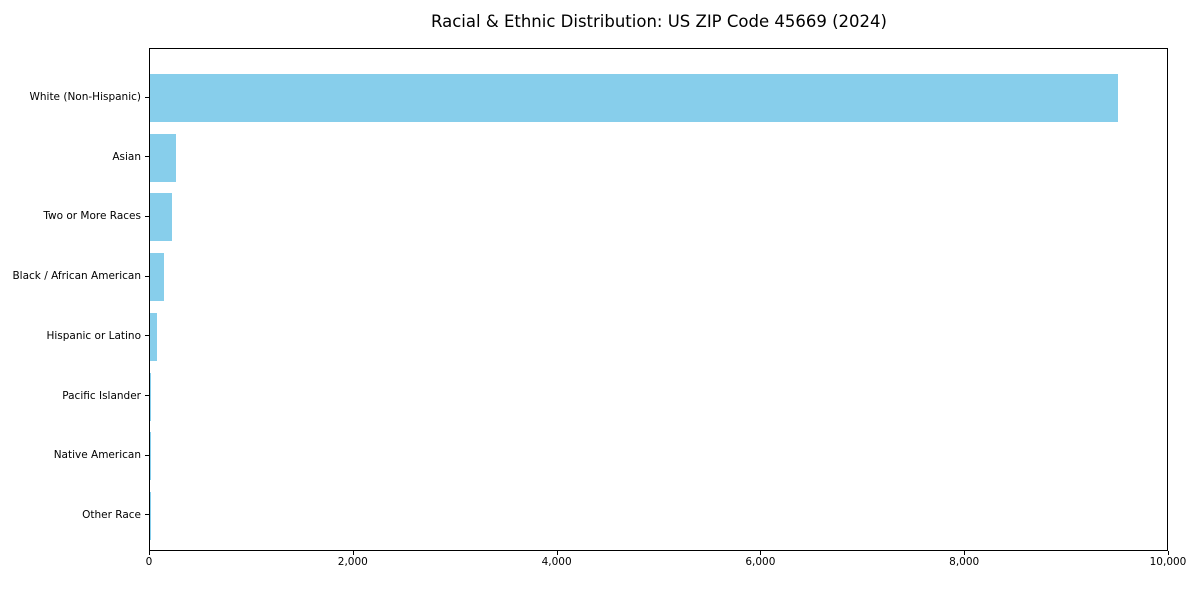 This screenshot has width=1200, height=600. Describe the element at coordinates (147, 336) in the screenshot. I see `y-tick-hispanic-or-latino` at that location.